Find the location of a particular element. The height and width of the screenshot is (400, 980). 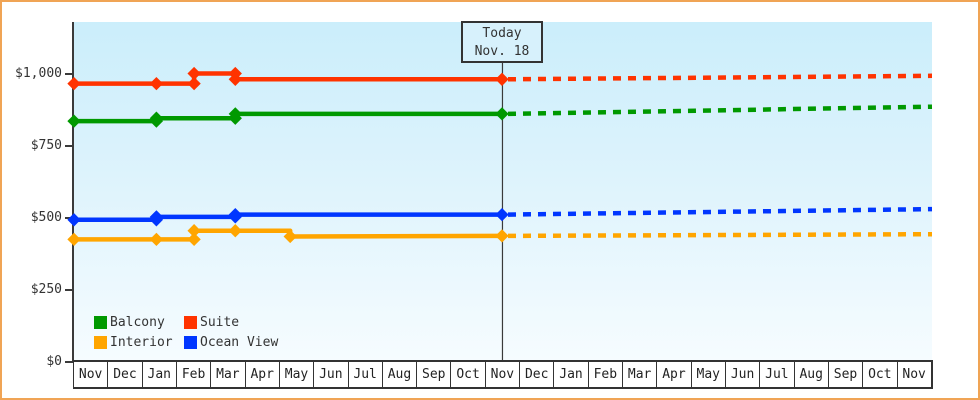

forecast-line-ocean-view is located at coordinates (720, 211).